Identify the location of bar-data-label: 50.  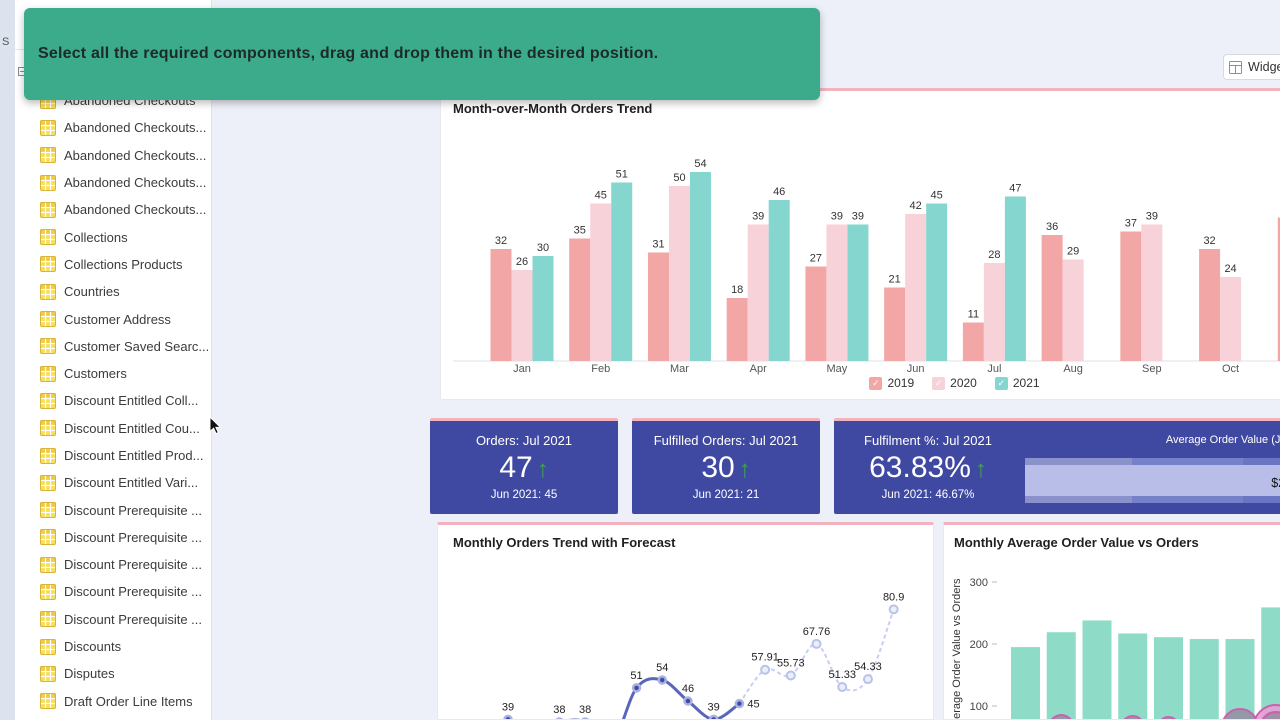
(679, 178).